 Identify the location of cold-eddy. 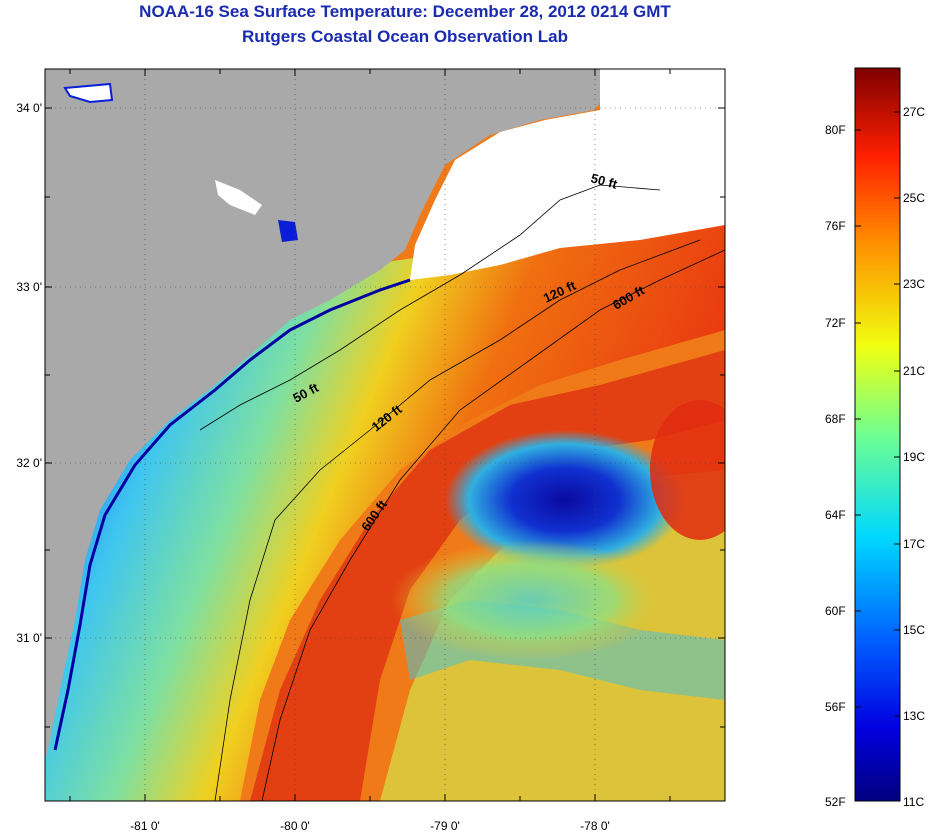
(565, 500).